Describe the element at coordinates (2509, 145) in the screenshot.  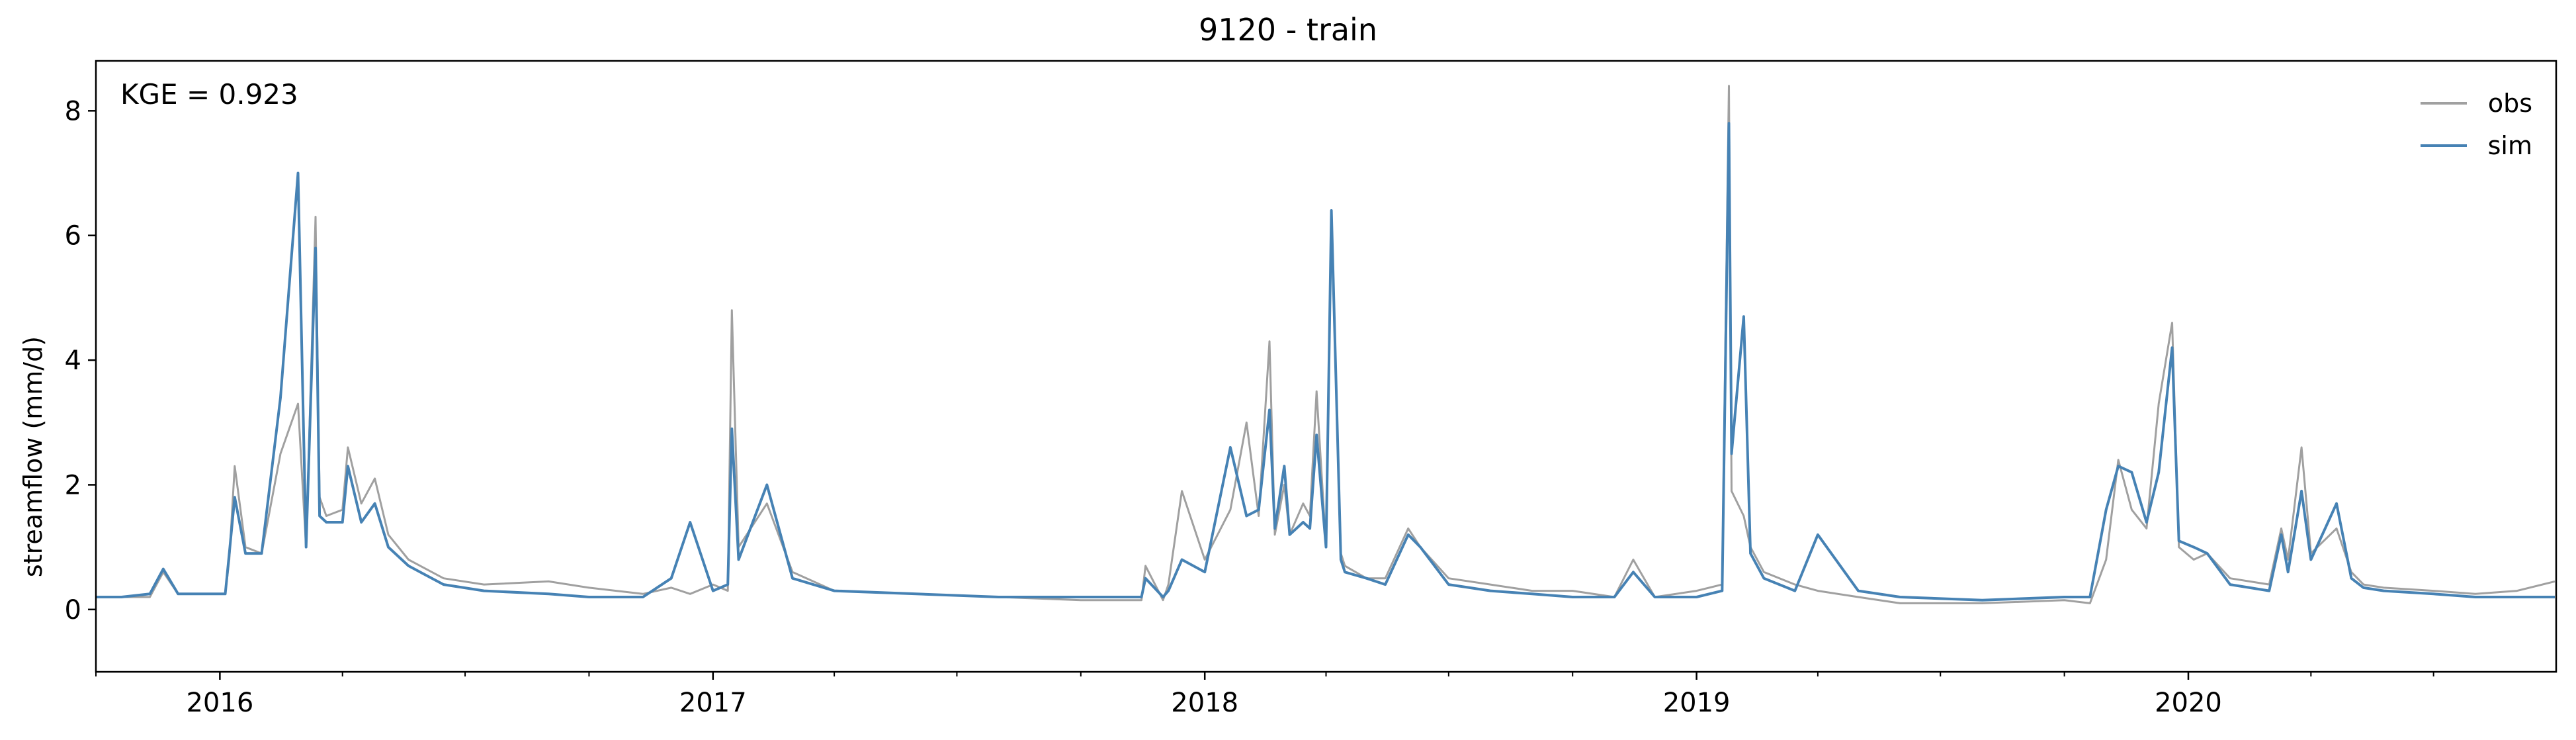
I see `legend-label-sim: sim` at that location.